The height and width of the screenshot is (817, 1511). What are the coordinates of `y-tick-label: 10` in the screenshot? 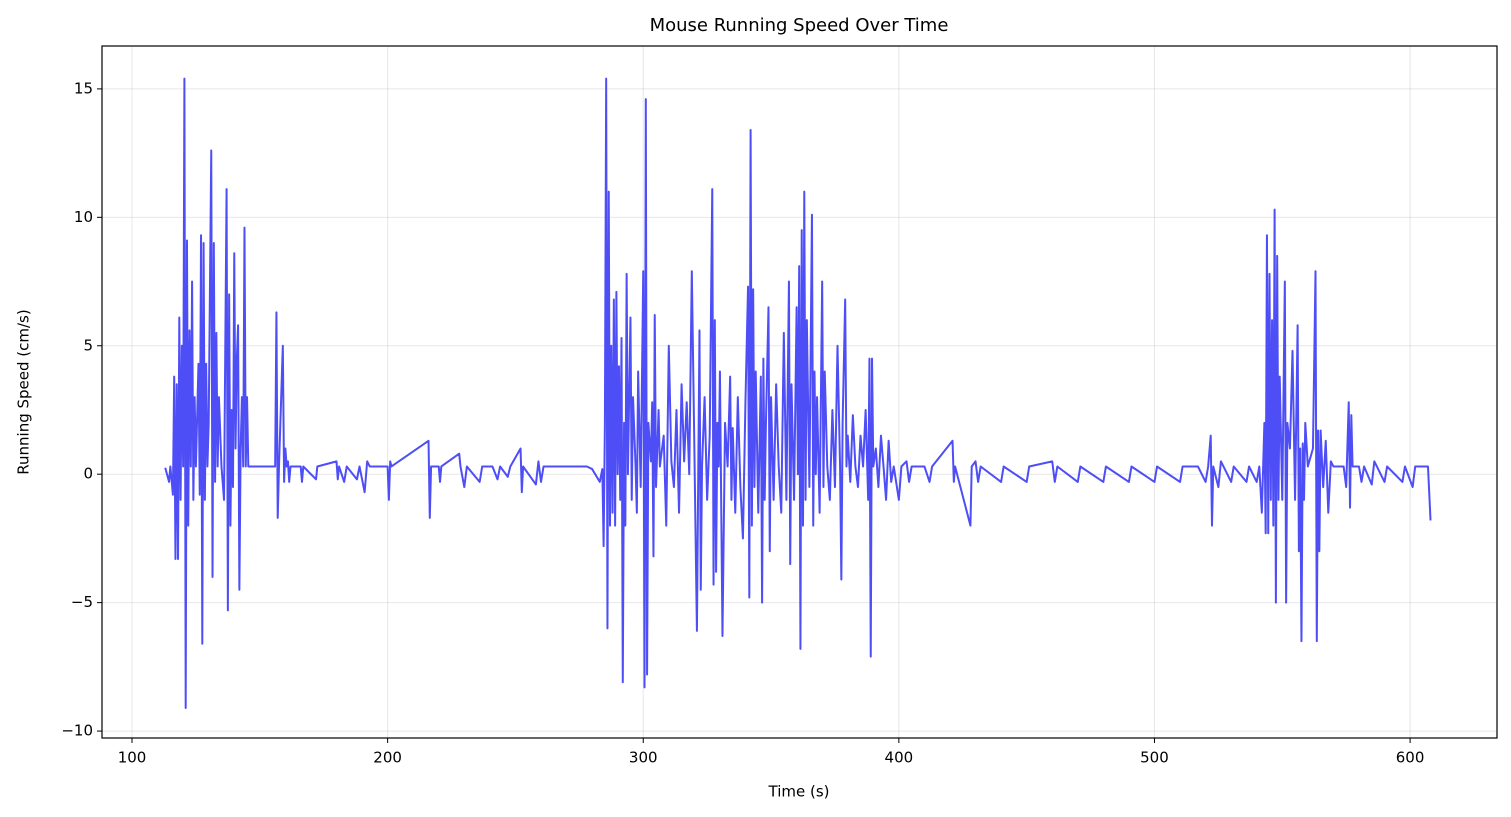 It's located at (83, 217).